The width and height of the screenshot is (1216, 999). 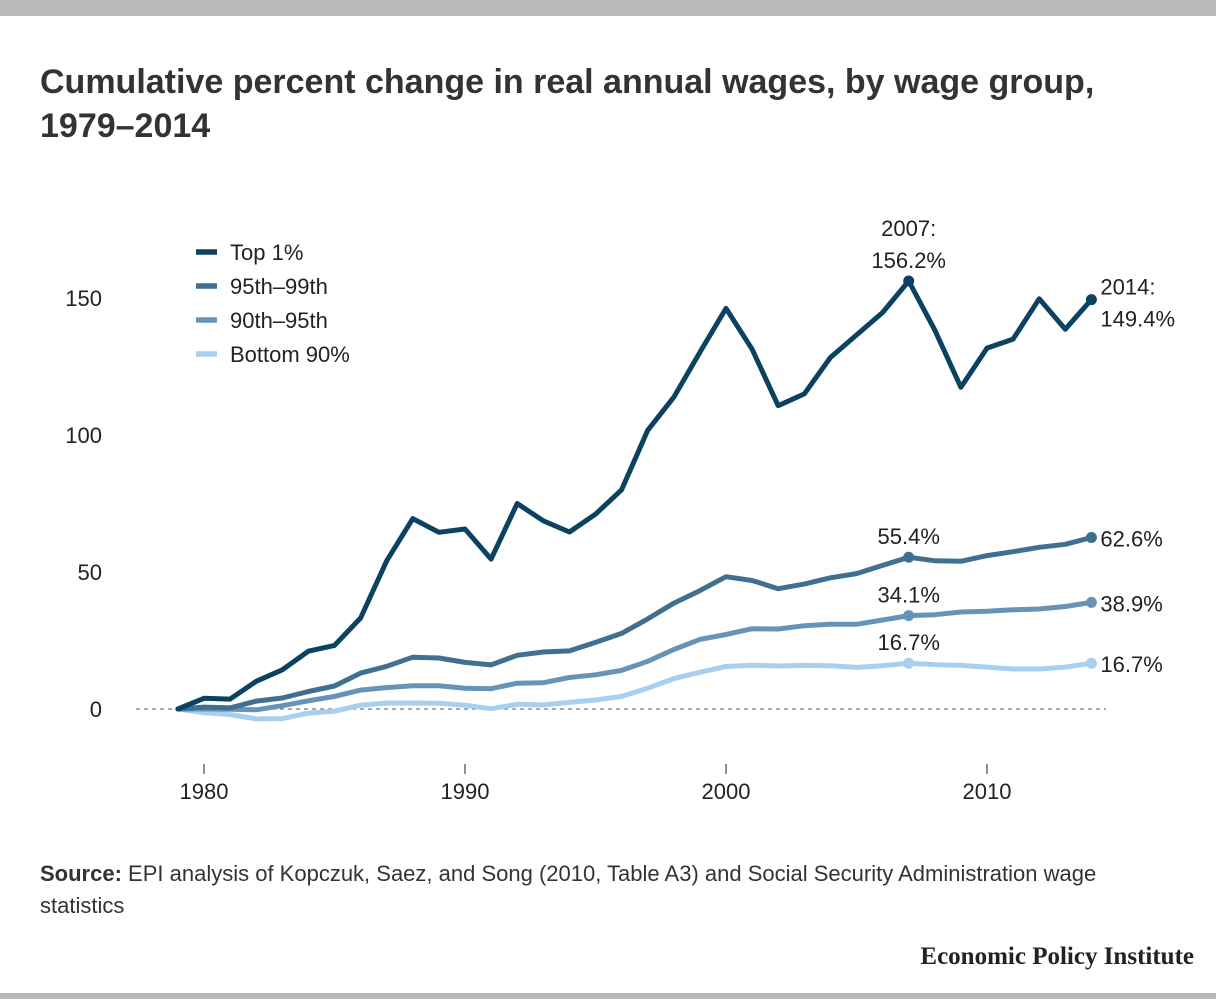 What do you see at coordinates (1131, 538) in the screenshot?
I see `data-label: 62.6%` at bounding box center [1131, 538].